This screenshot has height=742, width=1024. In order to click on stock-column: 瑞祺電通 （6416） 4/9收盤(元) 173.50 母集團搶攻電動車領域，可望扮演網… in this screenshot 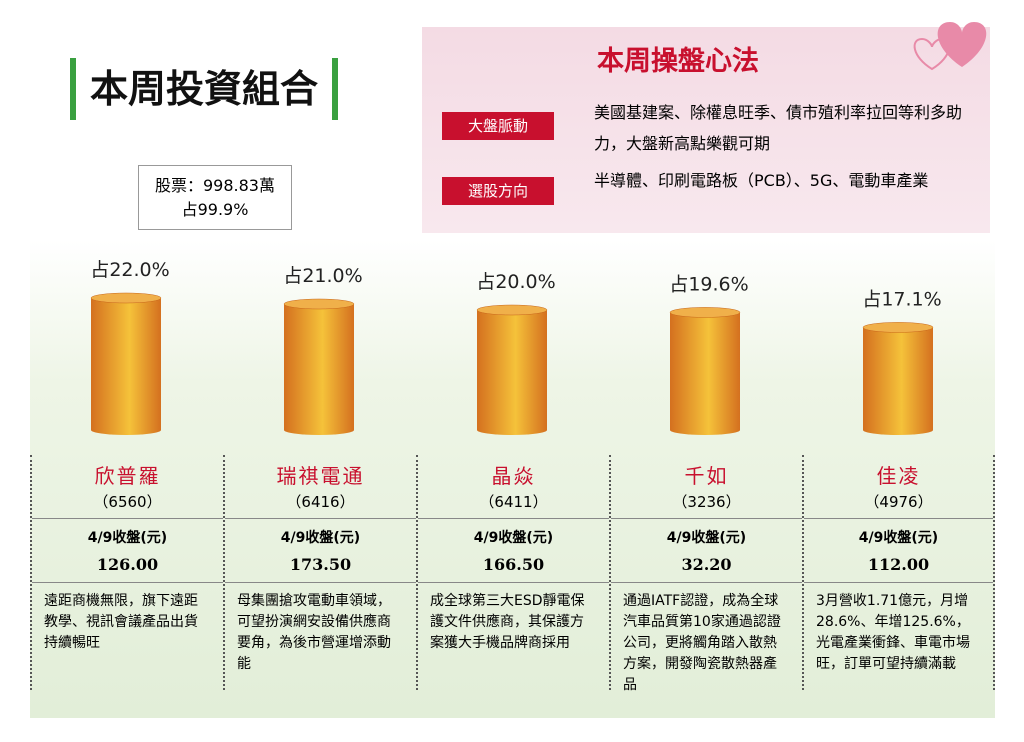, I will do `click(319, 572)`.